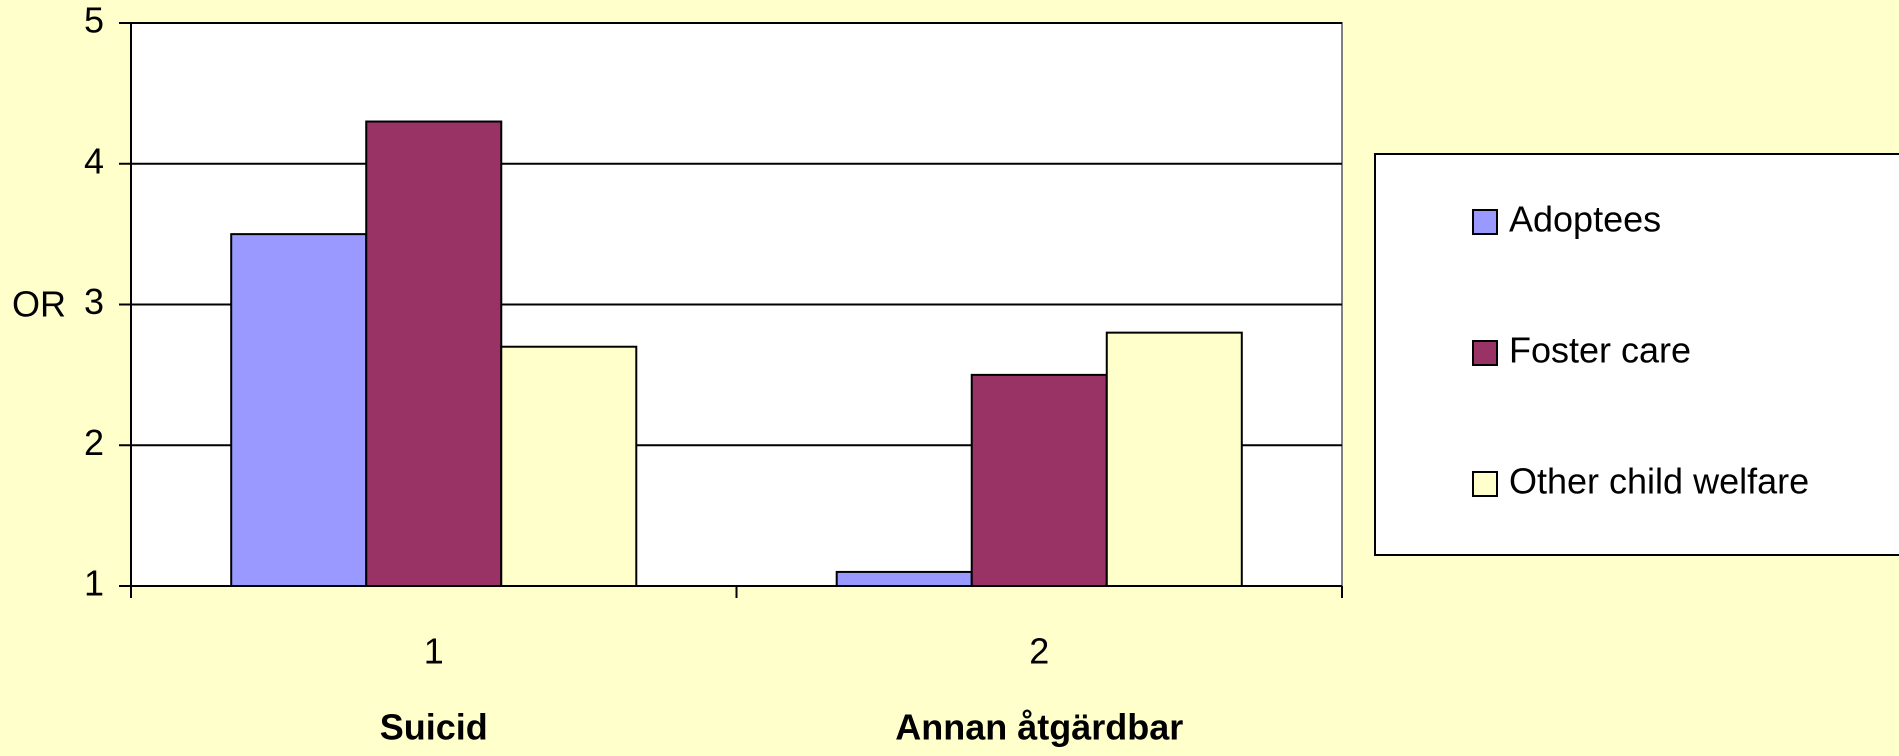 The image size is (1899, 756). What do you see at coordinates (94, 442) in the screenshot?
I see `y-tick-label: 2` at bounding box center [94, 442].